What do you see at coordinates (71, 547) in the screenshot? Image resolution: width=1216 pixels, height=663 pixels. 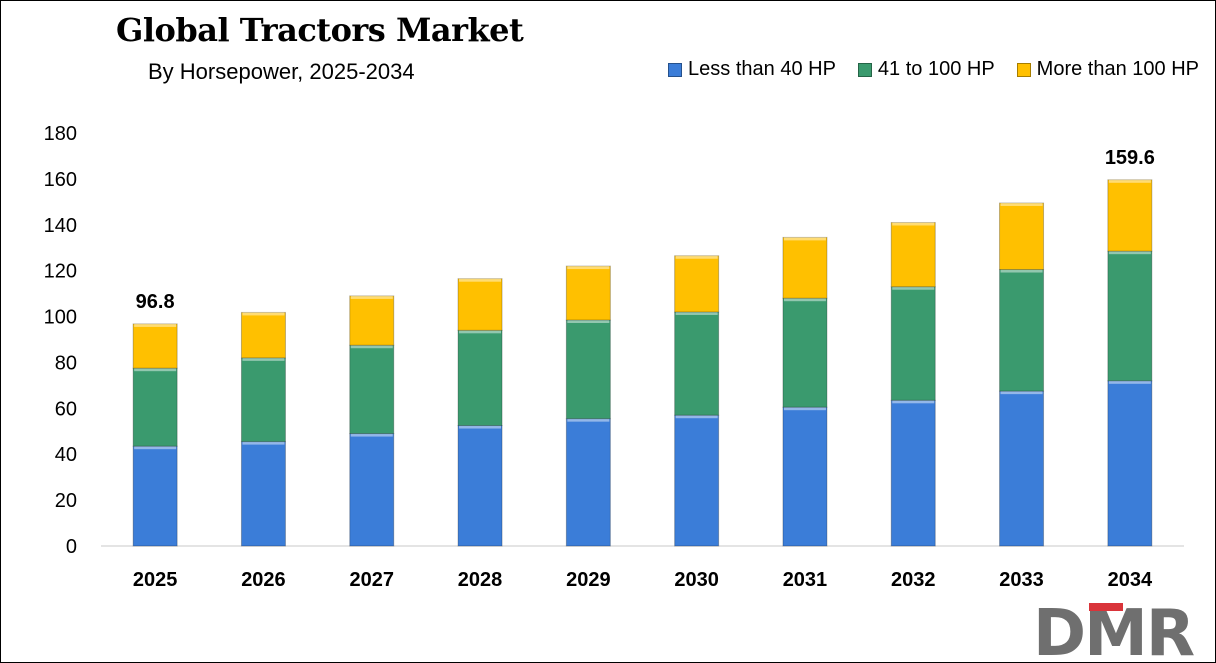 I see `y-tick-label-0: 0` at bounding box center [71, 547].